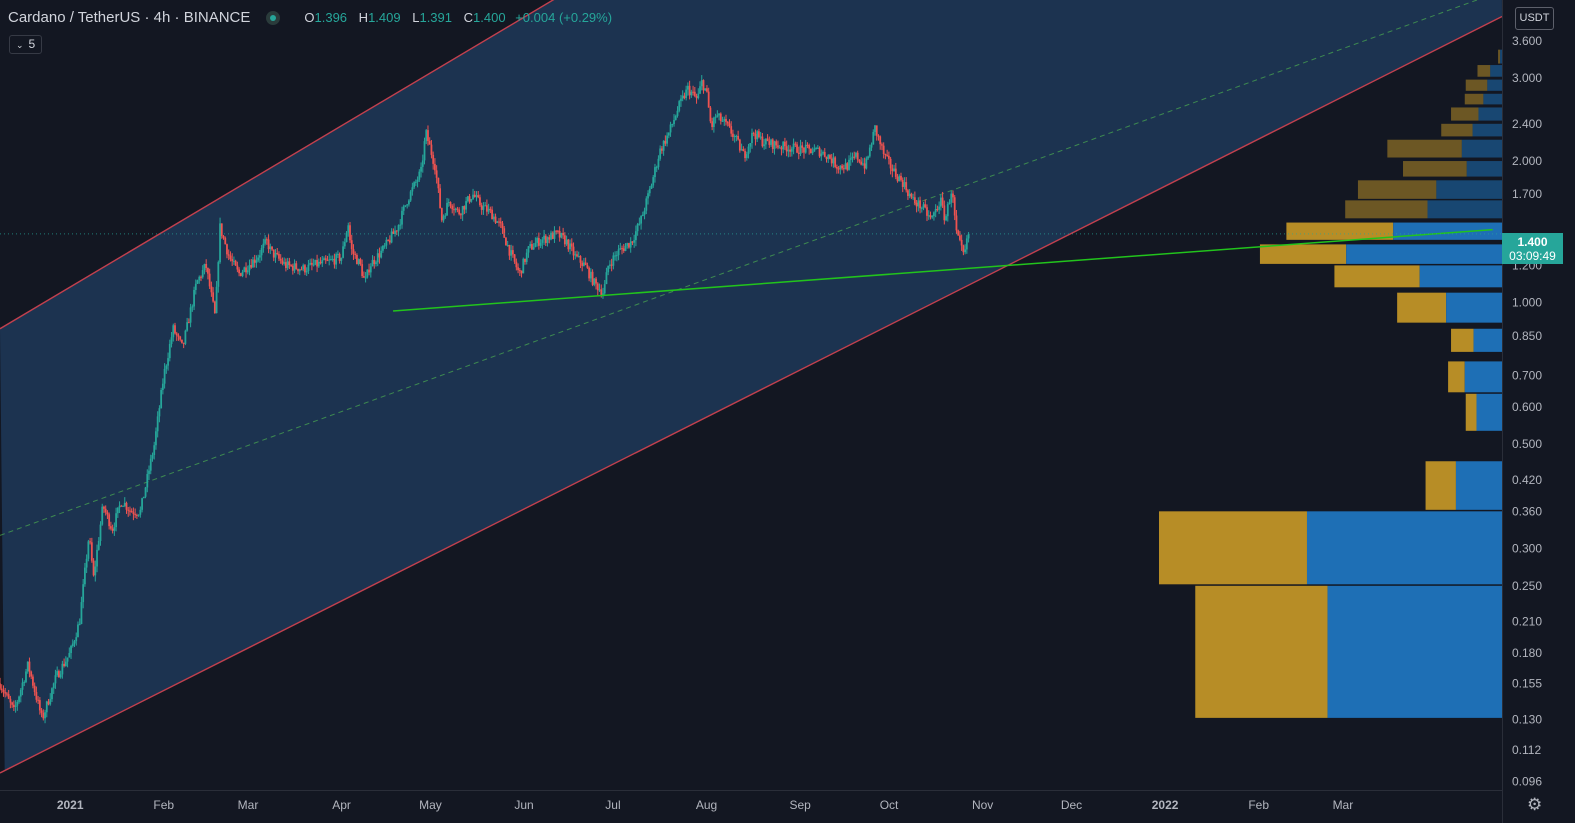 Image resolution: width=1575 pixels, height=823 pixels. Describe the element at coordinates (1535, 804) in the screenshot. I see `gear-icon: ⚙` at that location.